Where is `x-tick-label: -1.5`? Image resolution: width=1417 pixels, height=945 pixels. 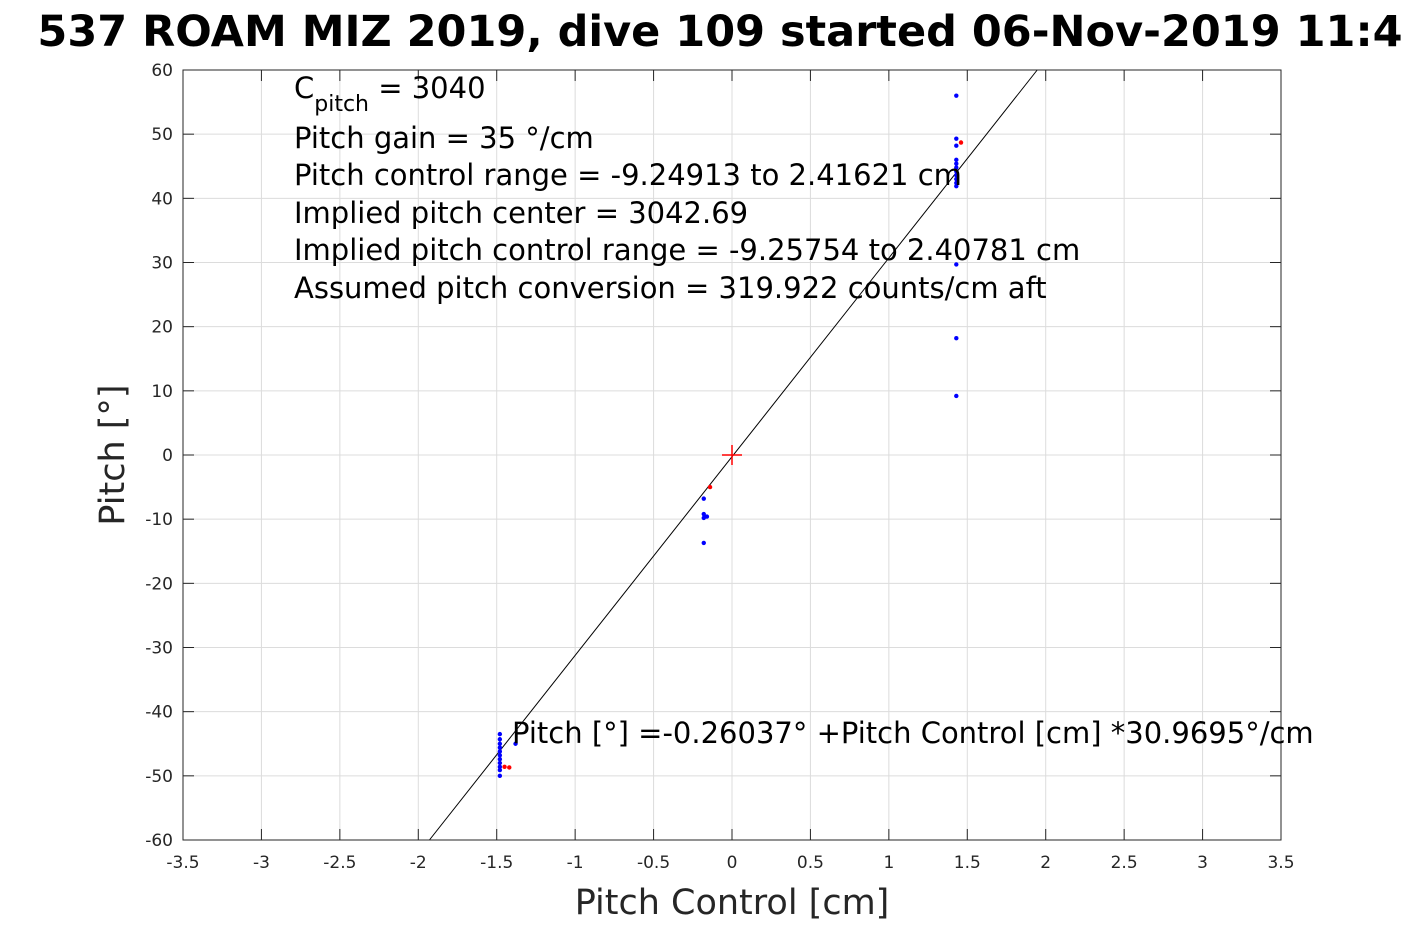
x-tick-label: -1.5 is located at coordinates (496, 863).